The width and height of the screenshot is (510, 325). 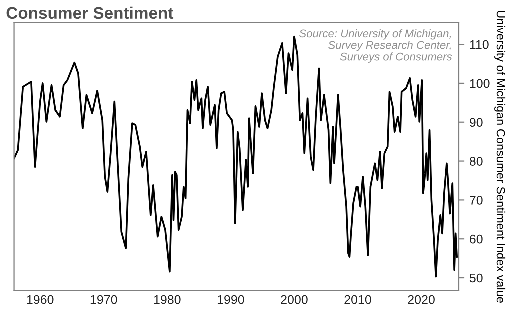 I want to click on x-tick-label: 1960, so click(x=40, y=299).